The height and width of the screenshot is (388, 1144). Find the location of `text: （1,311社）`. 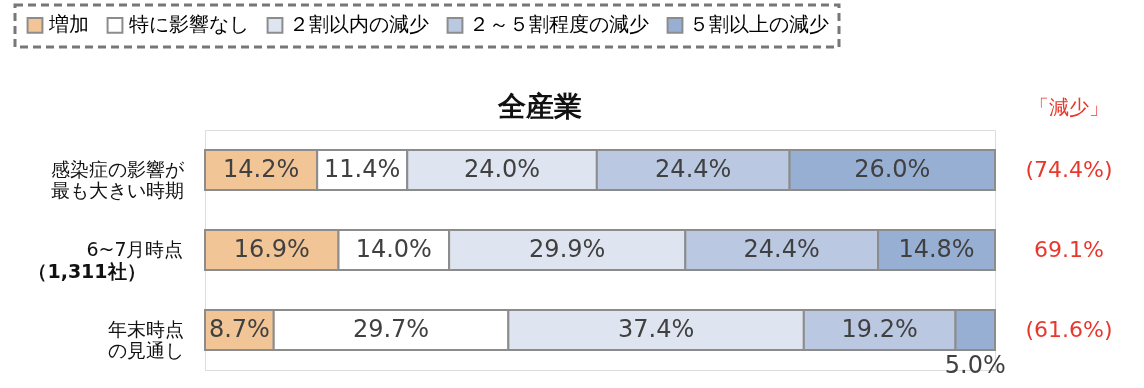

text: （1,311社） is located at coordinates (87, 271).